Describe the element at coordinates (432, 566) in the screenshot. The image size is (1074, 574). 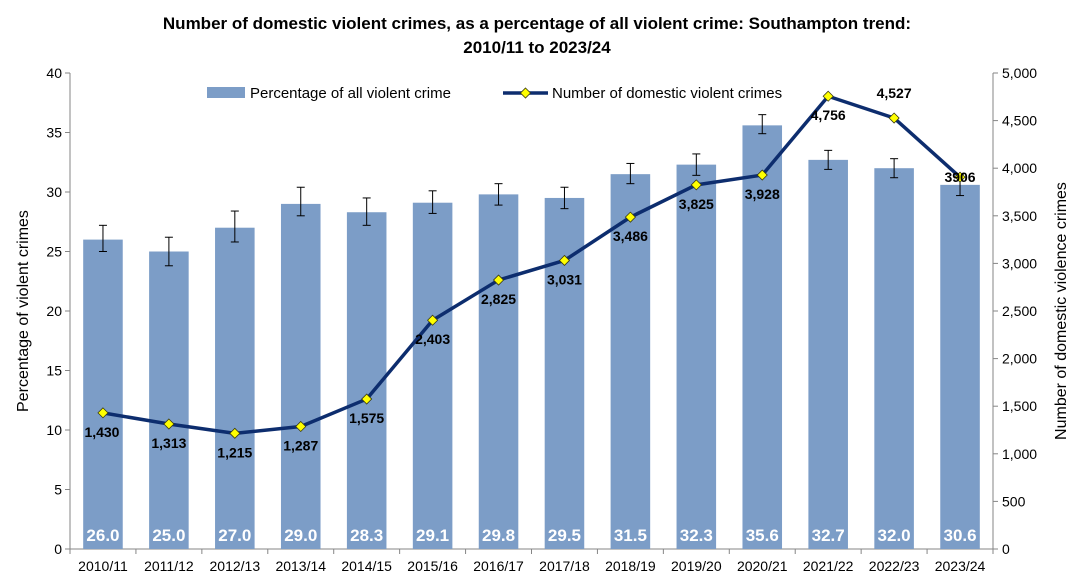
I see `x-axis-tick-label: 2015/16` at that location.